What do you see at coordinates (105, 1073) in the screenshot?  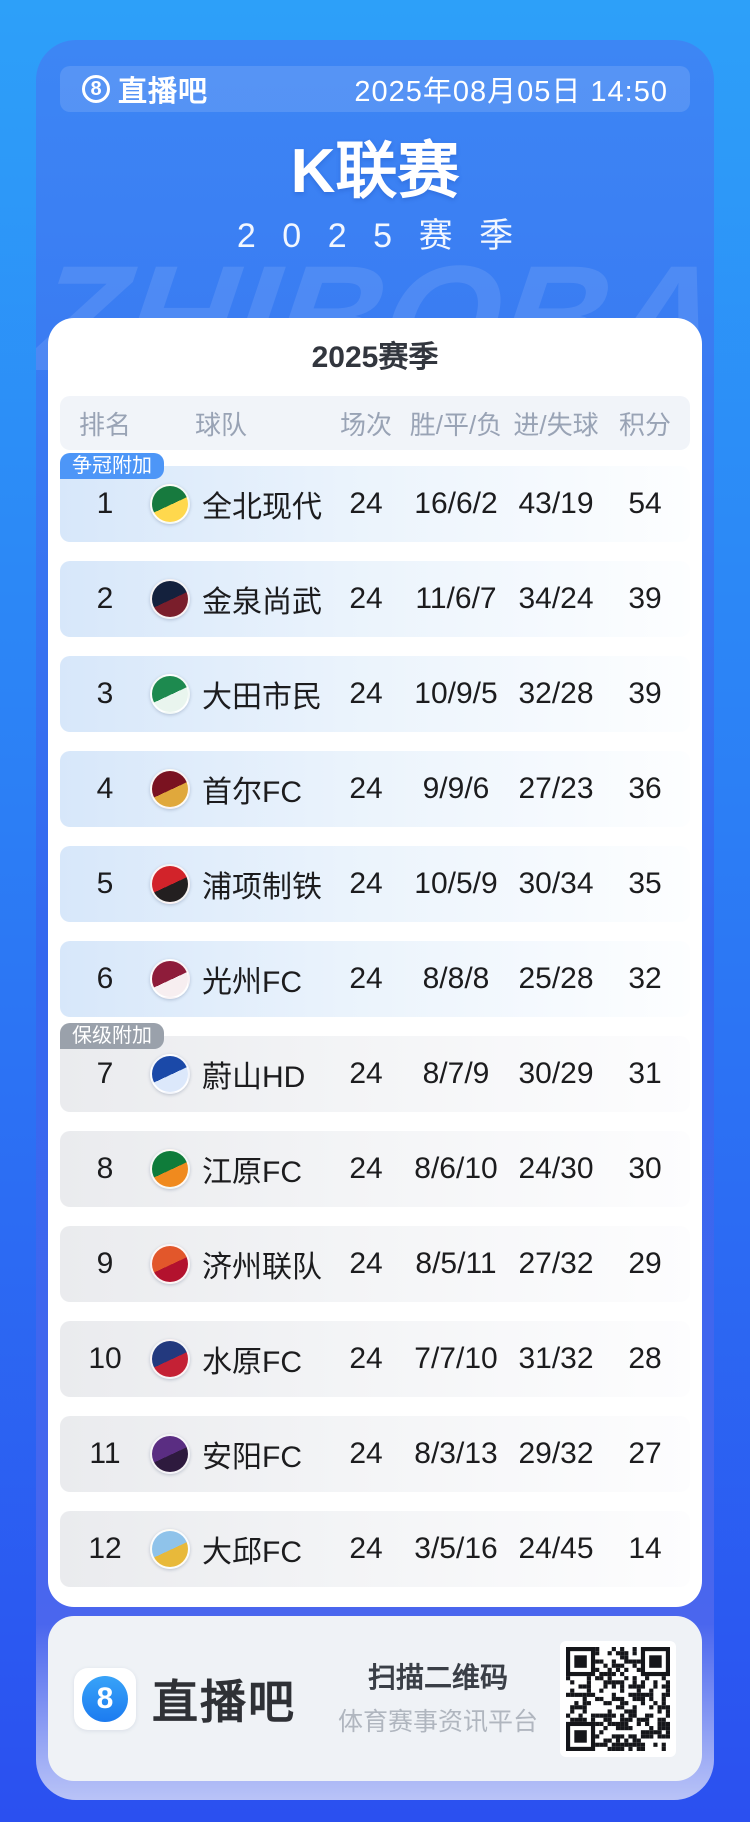 I see `team-rank: 7` at bounding box center [105, 1073].